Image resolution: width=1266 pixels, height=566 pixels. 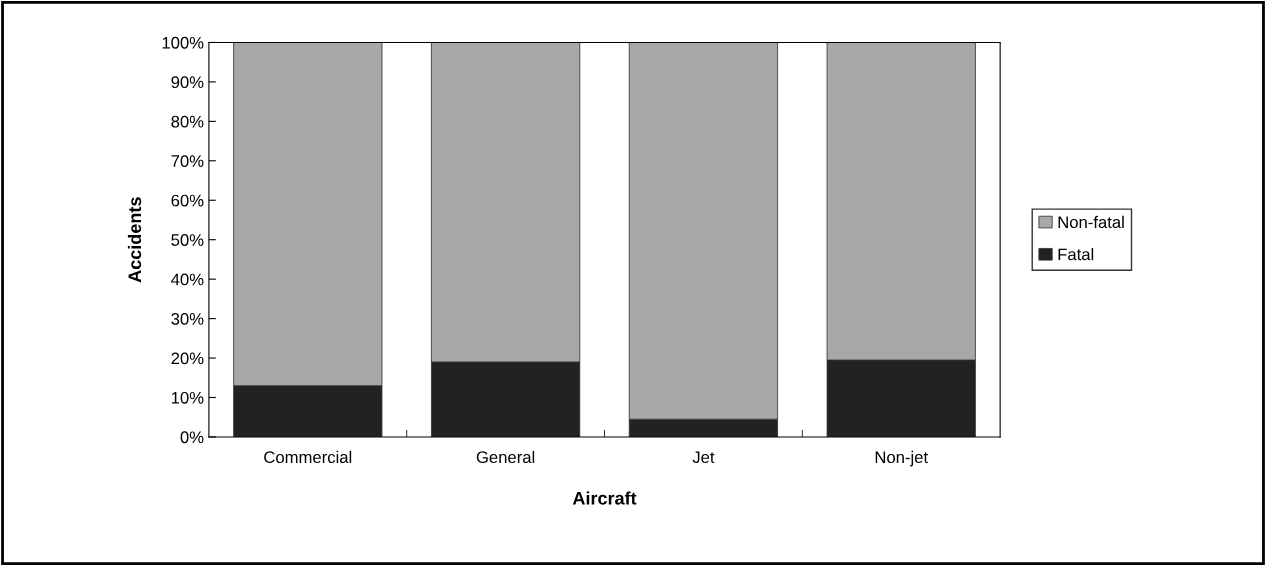 What do you see at coordinates (187, 397) in the screenshot?
I see `y-tick-label: 10%` at bounding box center [187, 397].